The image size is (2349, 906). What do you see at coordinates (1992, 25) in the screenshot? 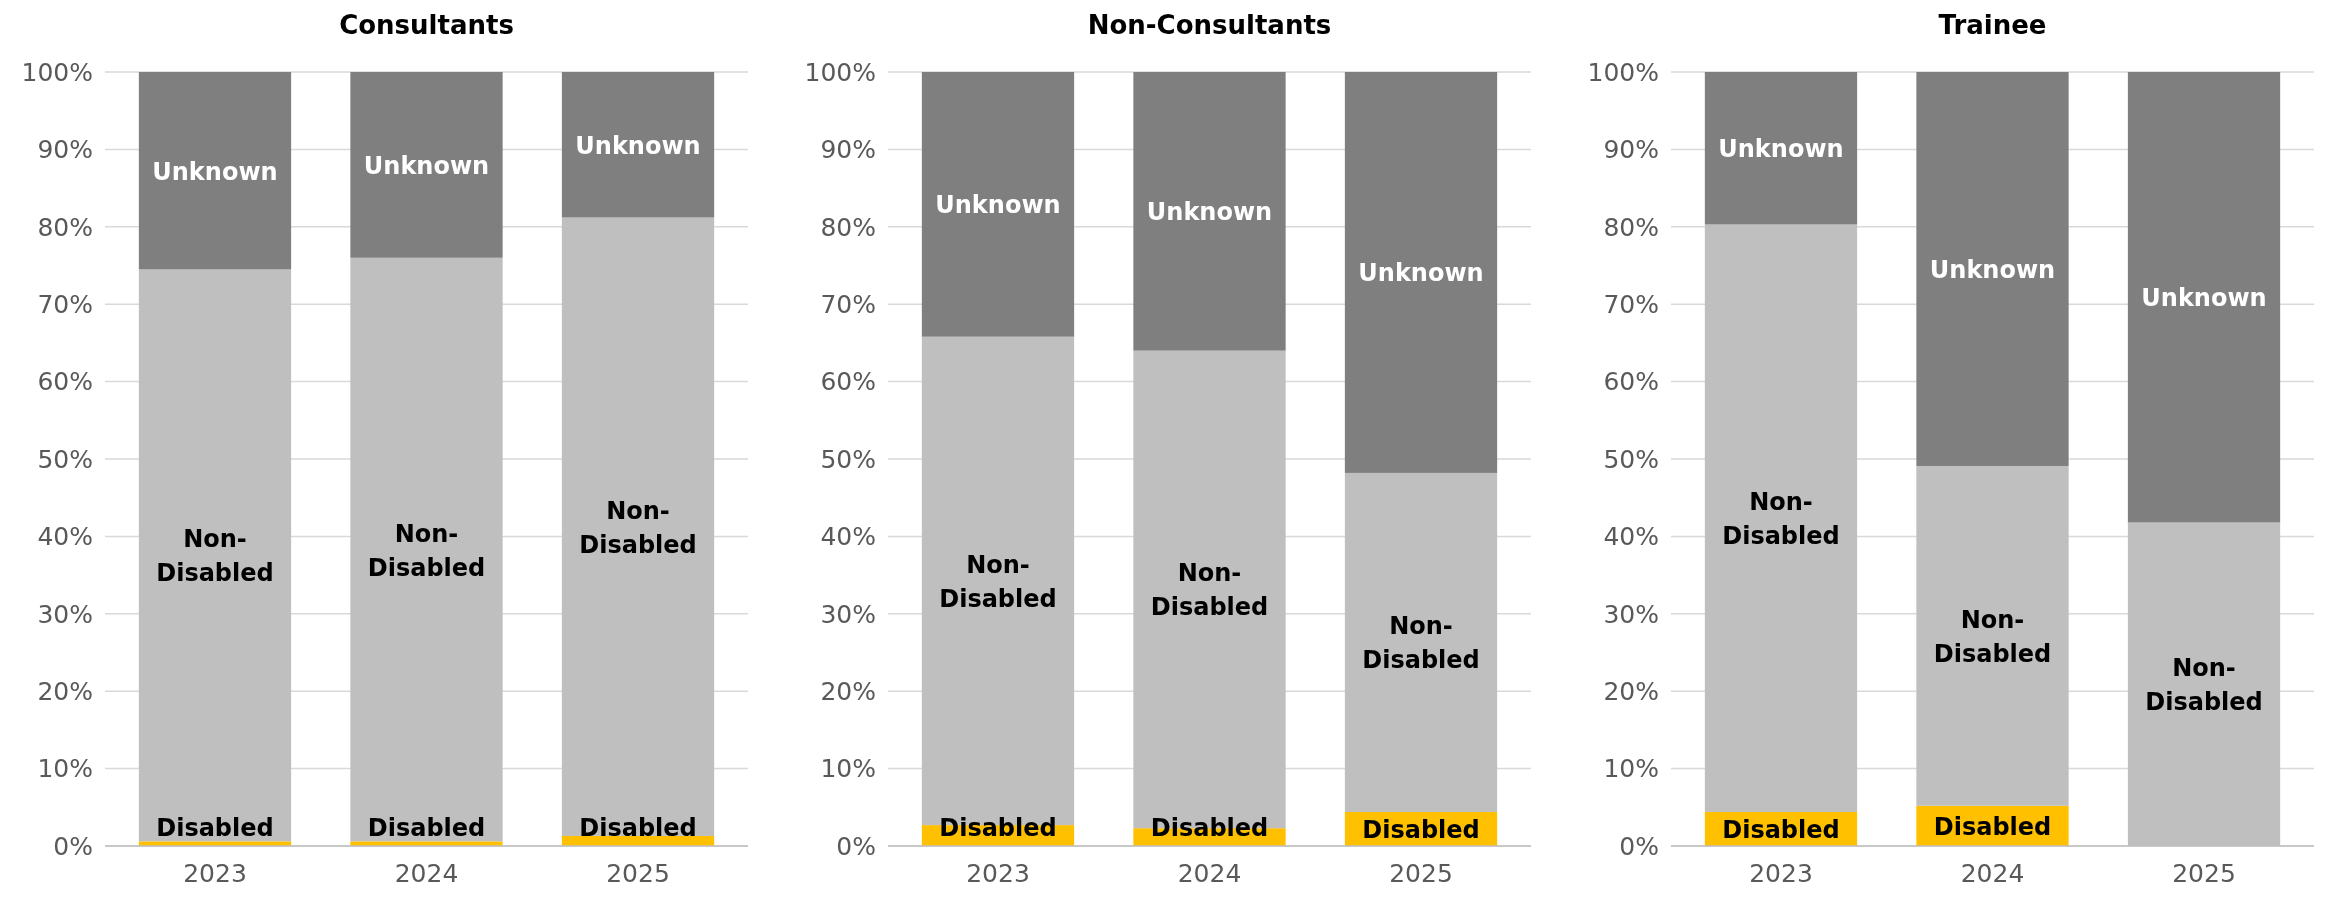
I see `chart-title: Trainee` at bounding box center [1992, 25].